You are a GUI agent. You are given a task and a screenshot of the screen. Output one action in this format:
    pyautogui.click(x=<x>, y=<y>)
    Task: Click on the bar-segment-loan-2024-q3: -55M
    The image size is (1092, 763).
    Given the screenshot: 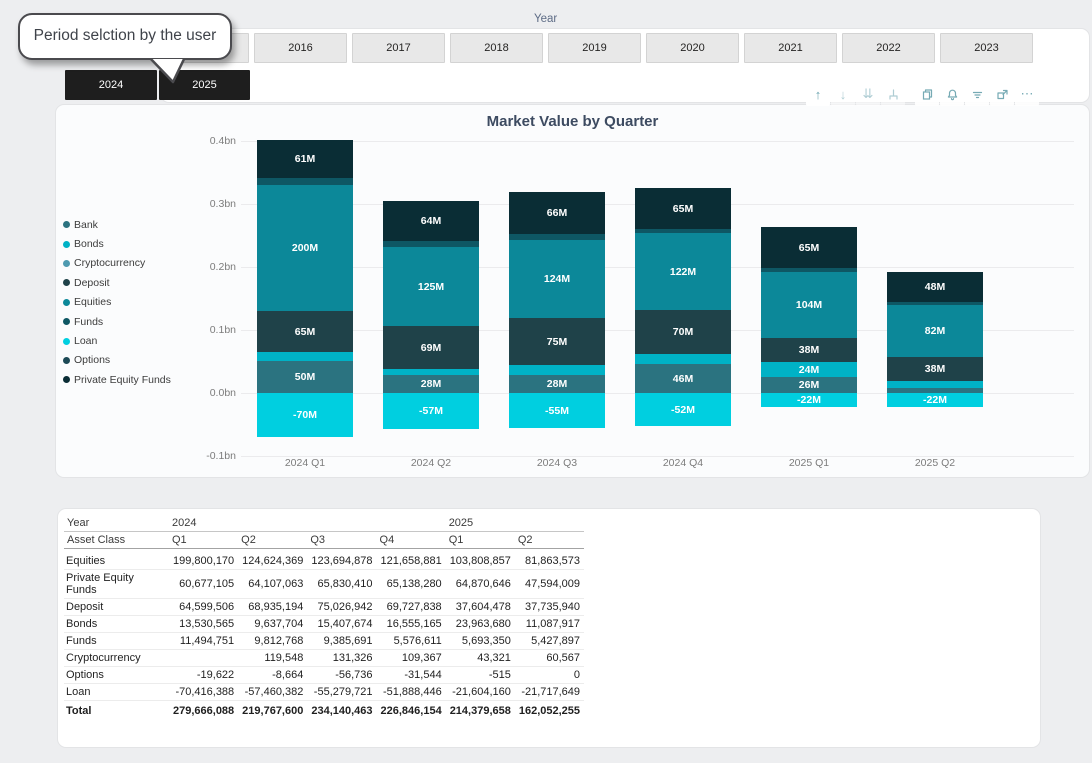 What is the action you would take?
    pyautogui.click(x=557, y=410)
    